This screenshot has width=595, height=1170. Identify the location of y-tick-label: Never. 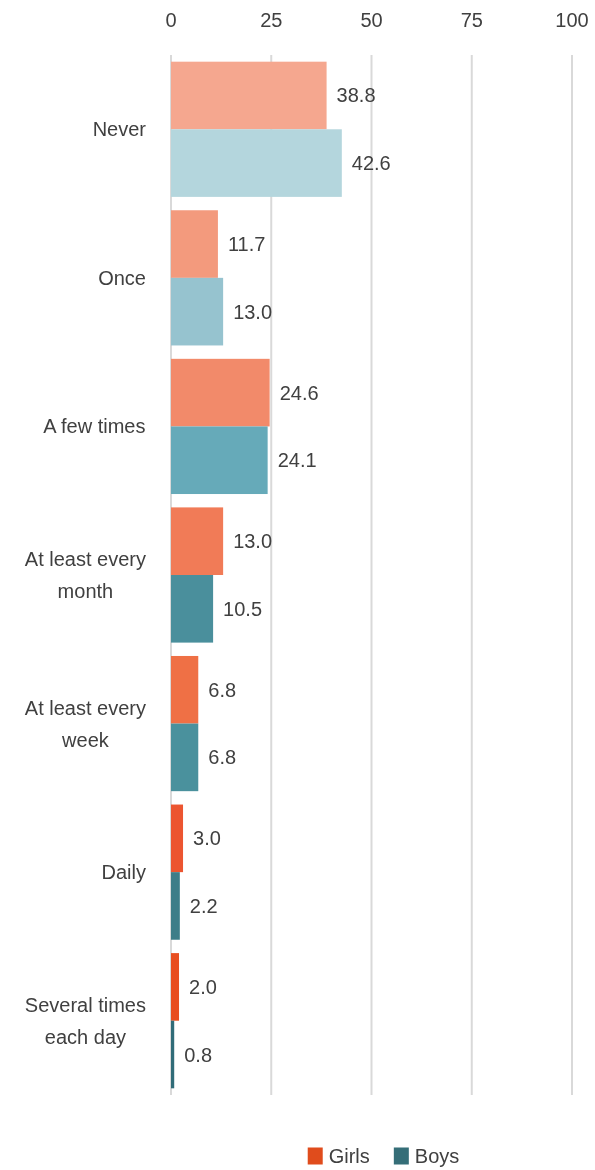
(119, 129).